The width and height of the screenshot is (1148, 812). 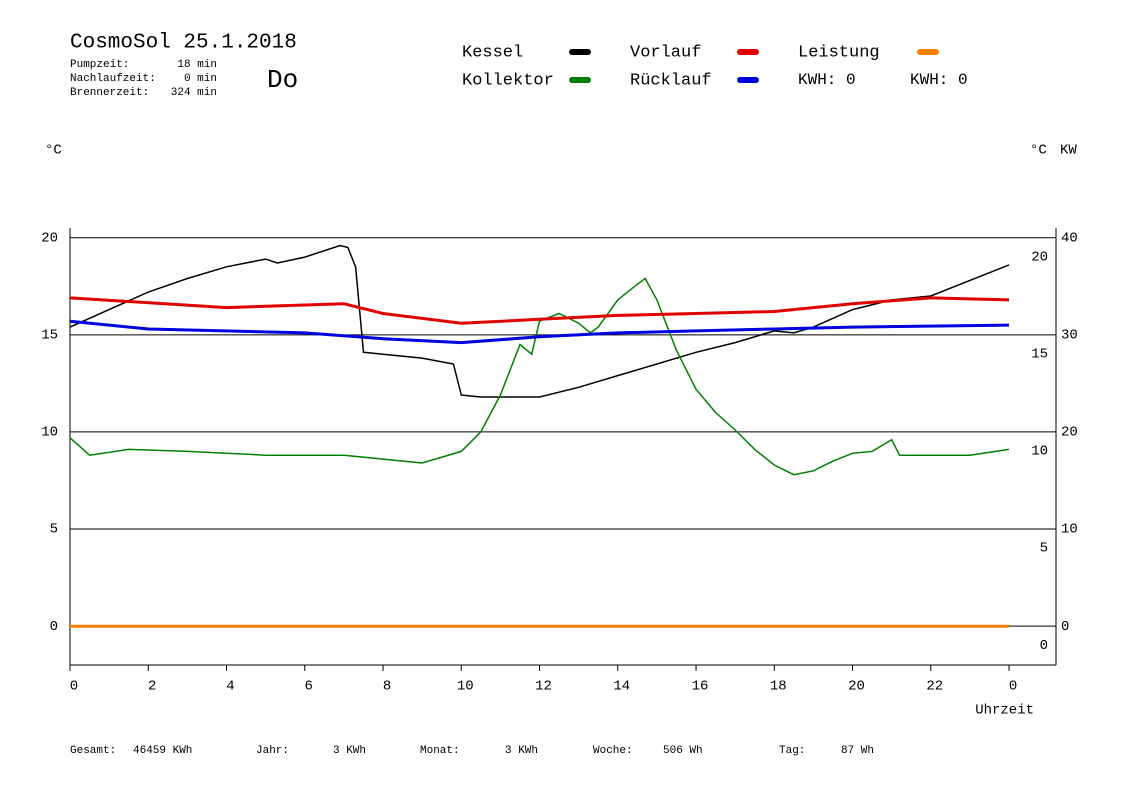 I want to click on x-tick-label: 8, so click(x=387, y=687).